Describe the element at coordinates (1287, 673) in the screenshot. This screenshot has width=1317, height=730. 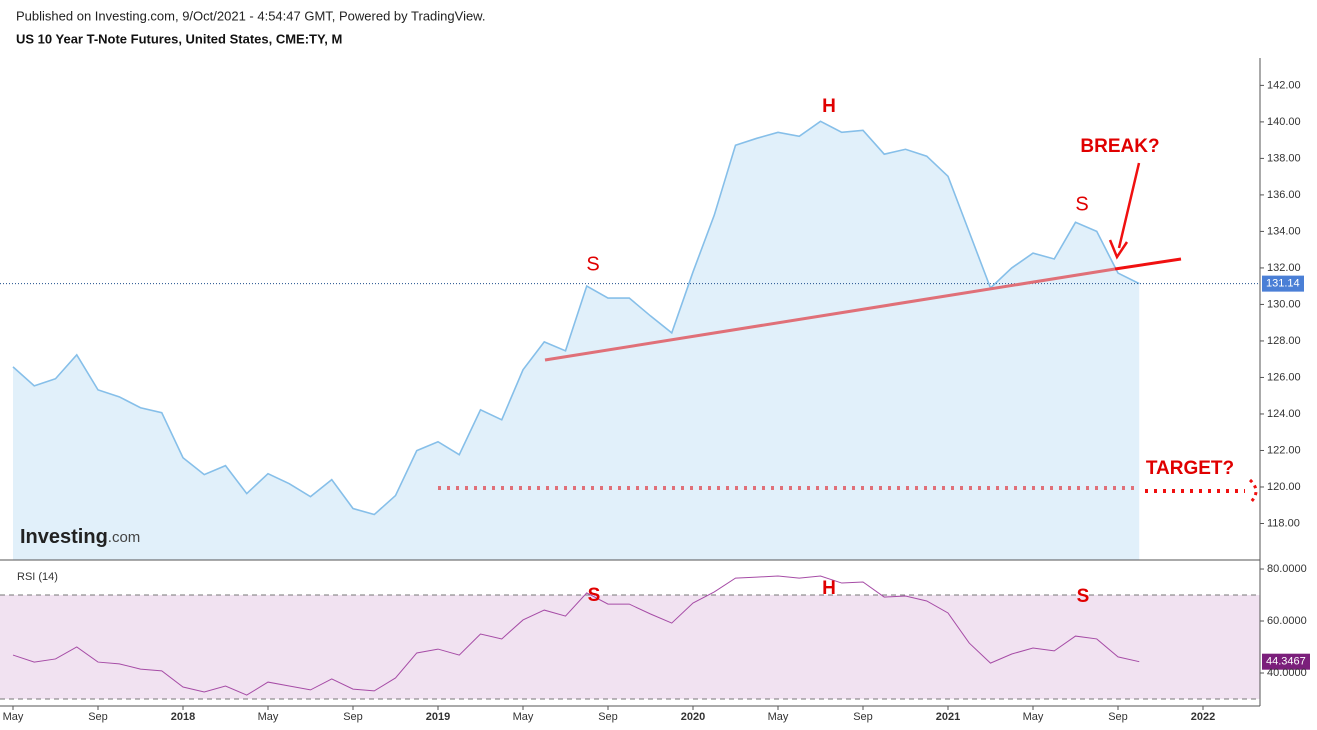
I see `y-tick-label: 40.0000` at that location.